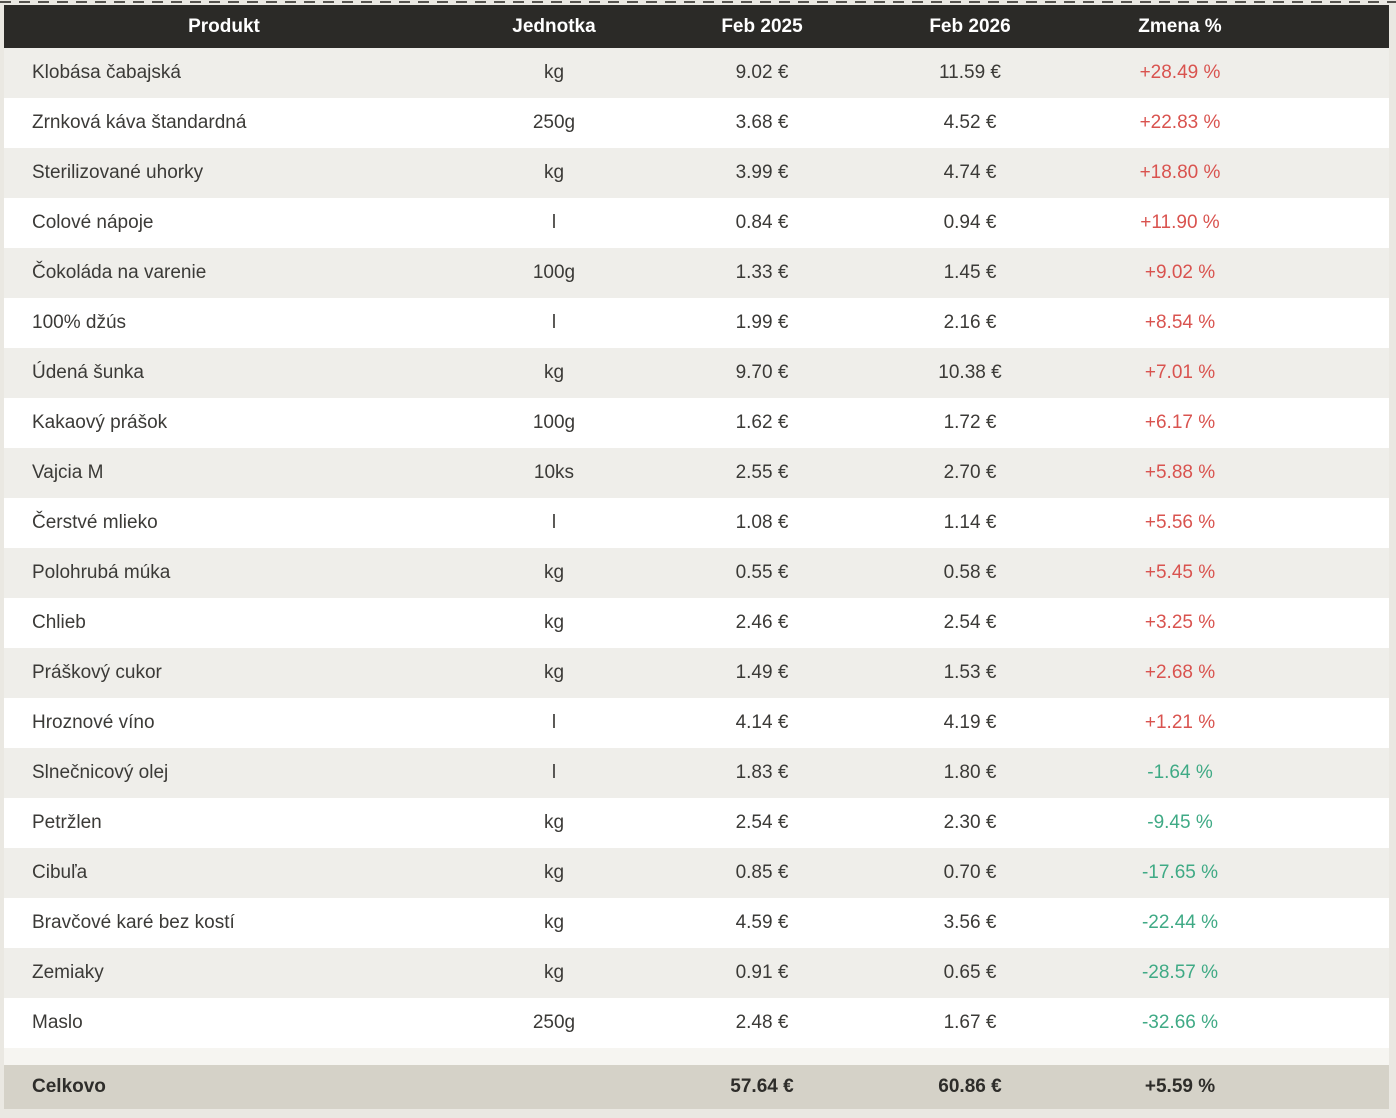  Describe the element at coordinates (1180, 973) in the screenshot. I see `change-percent: -28.57 %` at that location.